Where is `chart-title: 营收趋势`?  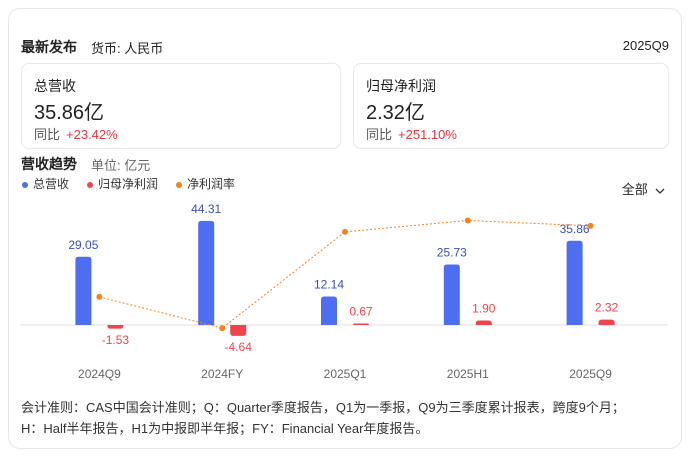
chart-title: 营收趋势 is located at coordinates (49, 164).